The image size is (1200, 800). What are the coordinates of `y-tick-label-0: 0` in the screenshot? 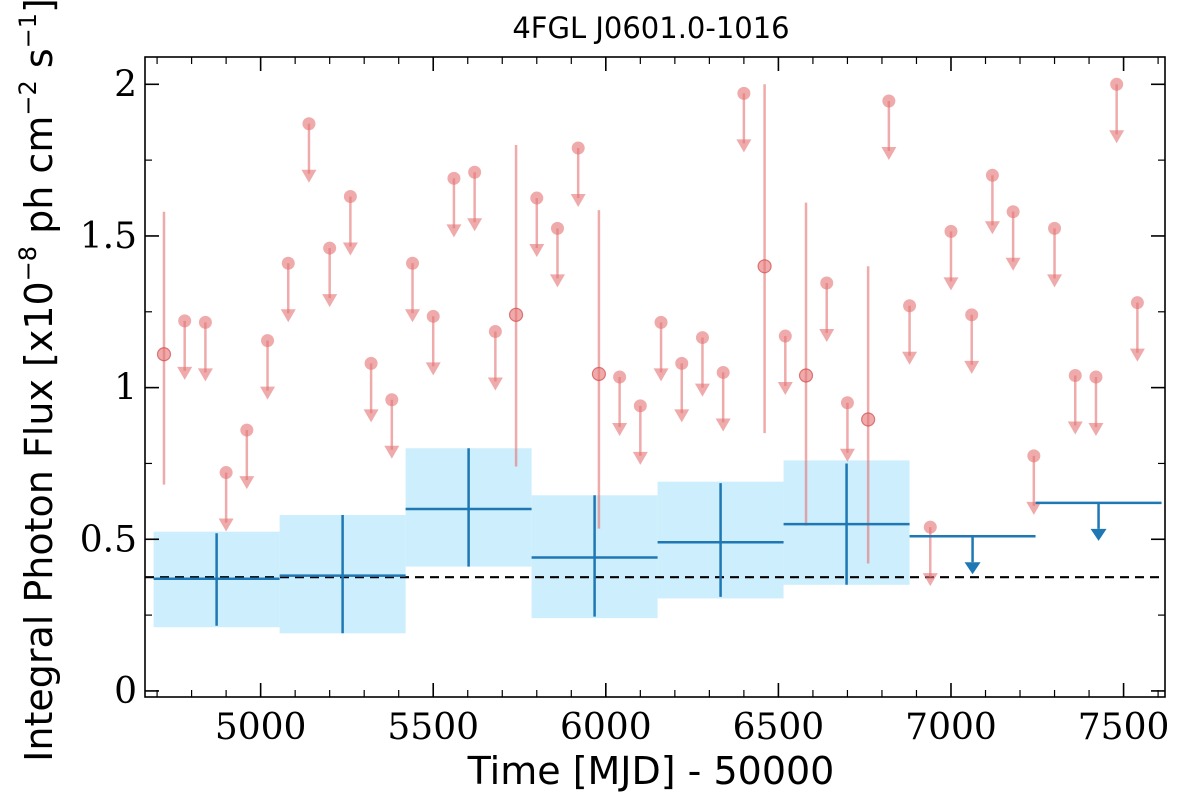 It's located at (125, 691).